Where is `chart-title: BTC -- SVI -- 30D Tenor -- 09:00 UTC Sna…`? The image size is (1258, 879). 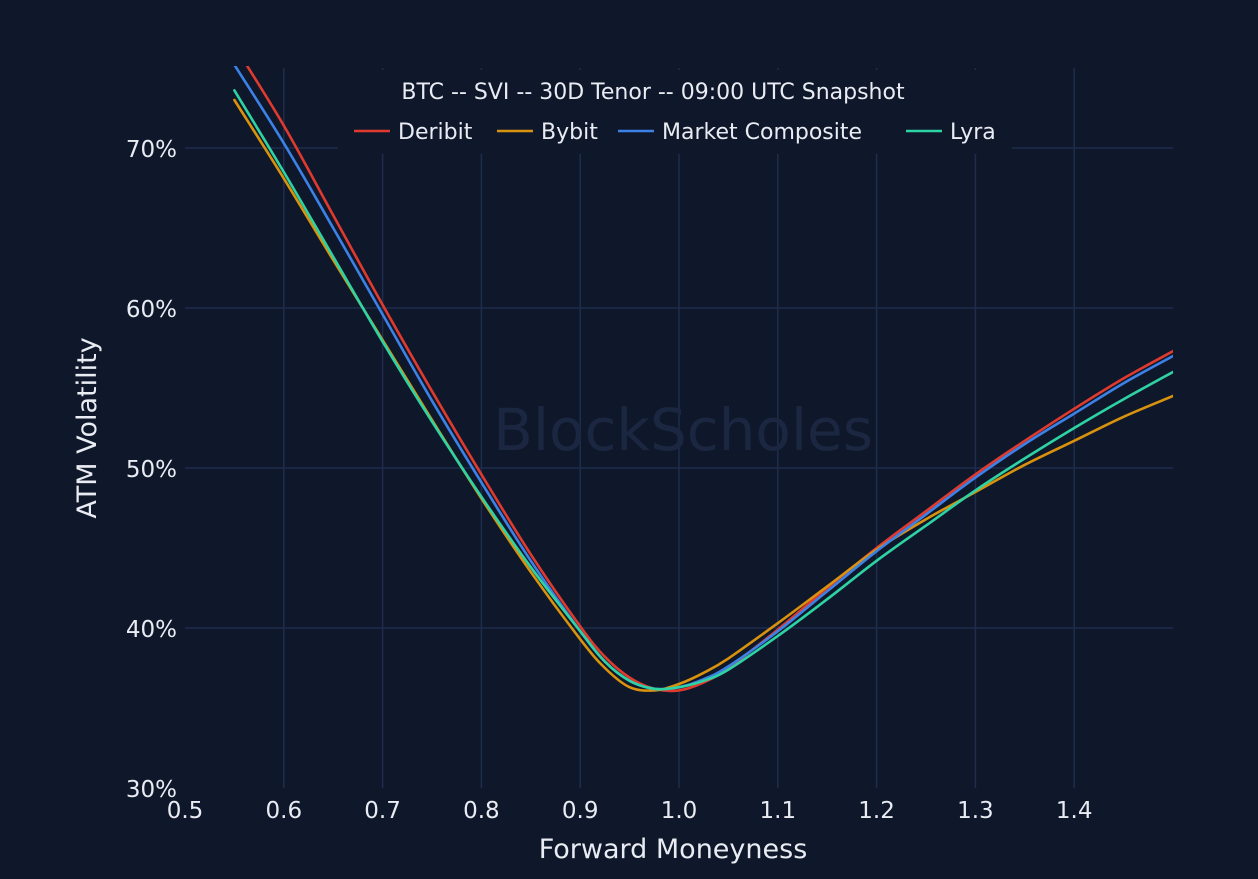
chart-title: BTC -- SVI -- 30D Tenor -- 09:00 UTC Sna… is located at coordinates (653, 92).